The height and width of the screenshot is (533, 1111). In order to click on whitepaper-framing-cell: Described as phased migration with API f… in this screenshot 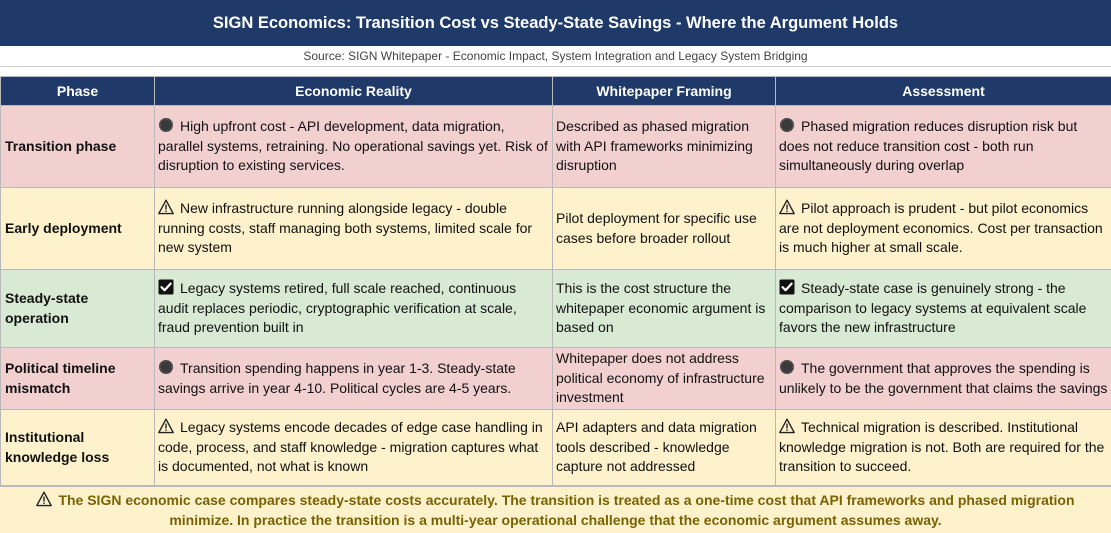, I will do `click(664, 146)`.